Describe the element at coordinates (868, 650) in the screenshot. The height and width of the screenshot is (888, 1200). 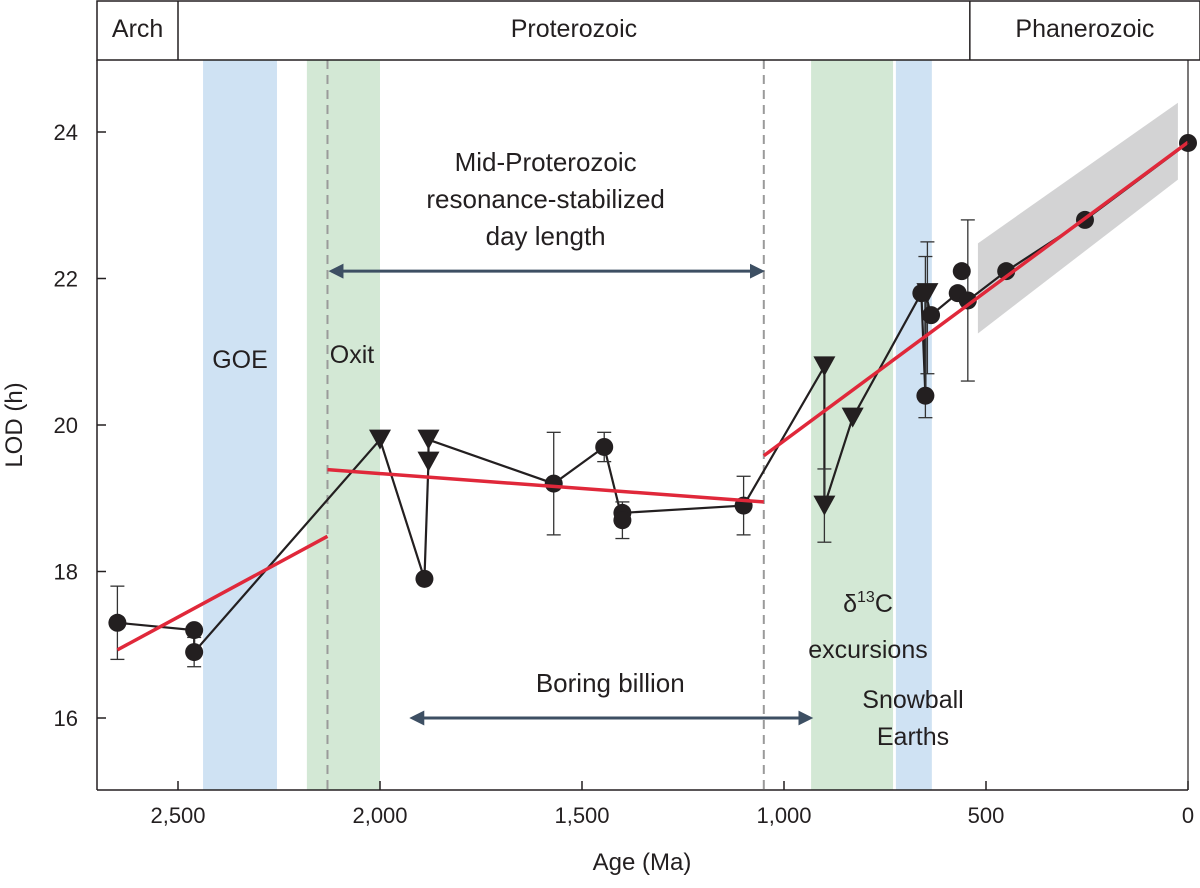
I see `band-label-d13c-line2: excursions` at that location.